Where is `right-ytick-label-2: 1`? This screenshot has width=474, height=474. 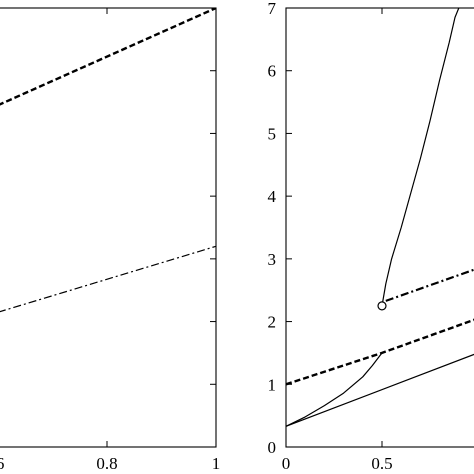
right-ytick-label-2: 1 is located at coordinates (272, 384).